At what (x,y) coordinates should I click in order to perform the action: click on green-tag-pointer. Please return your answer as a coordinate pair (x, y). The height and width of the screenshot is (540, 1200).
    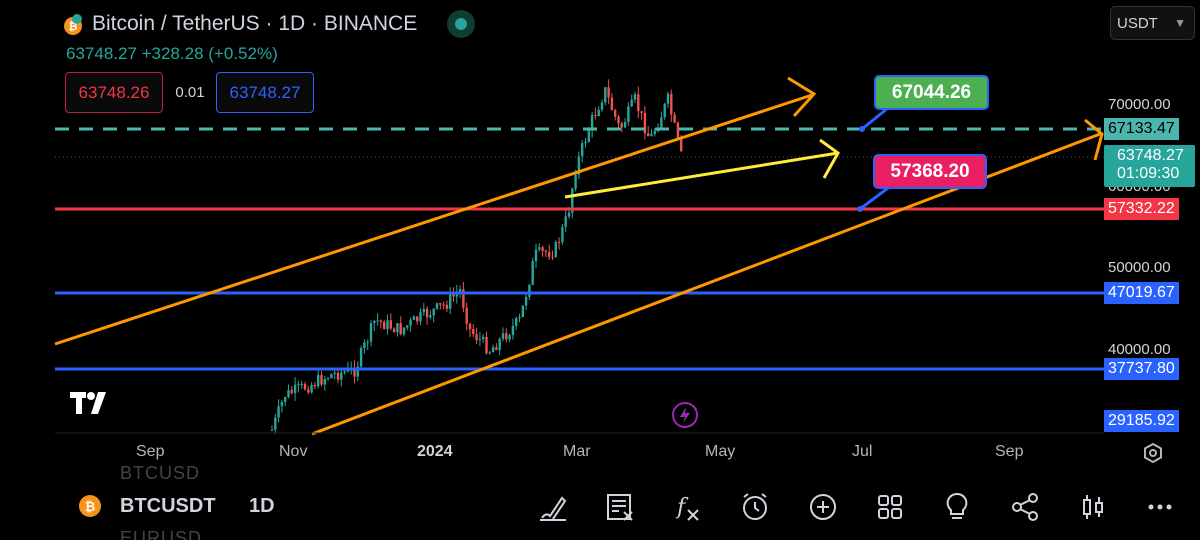
    Looking at the image, I should click on (875, 118).